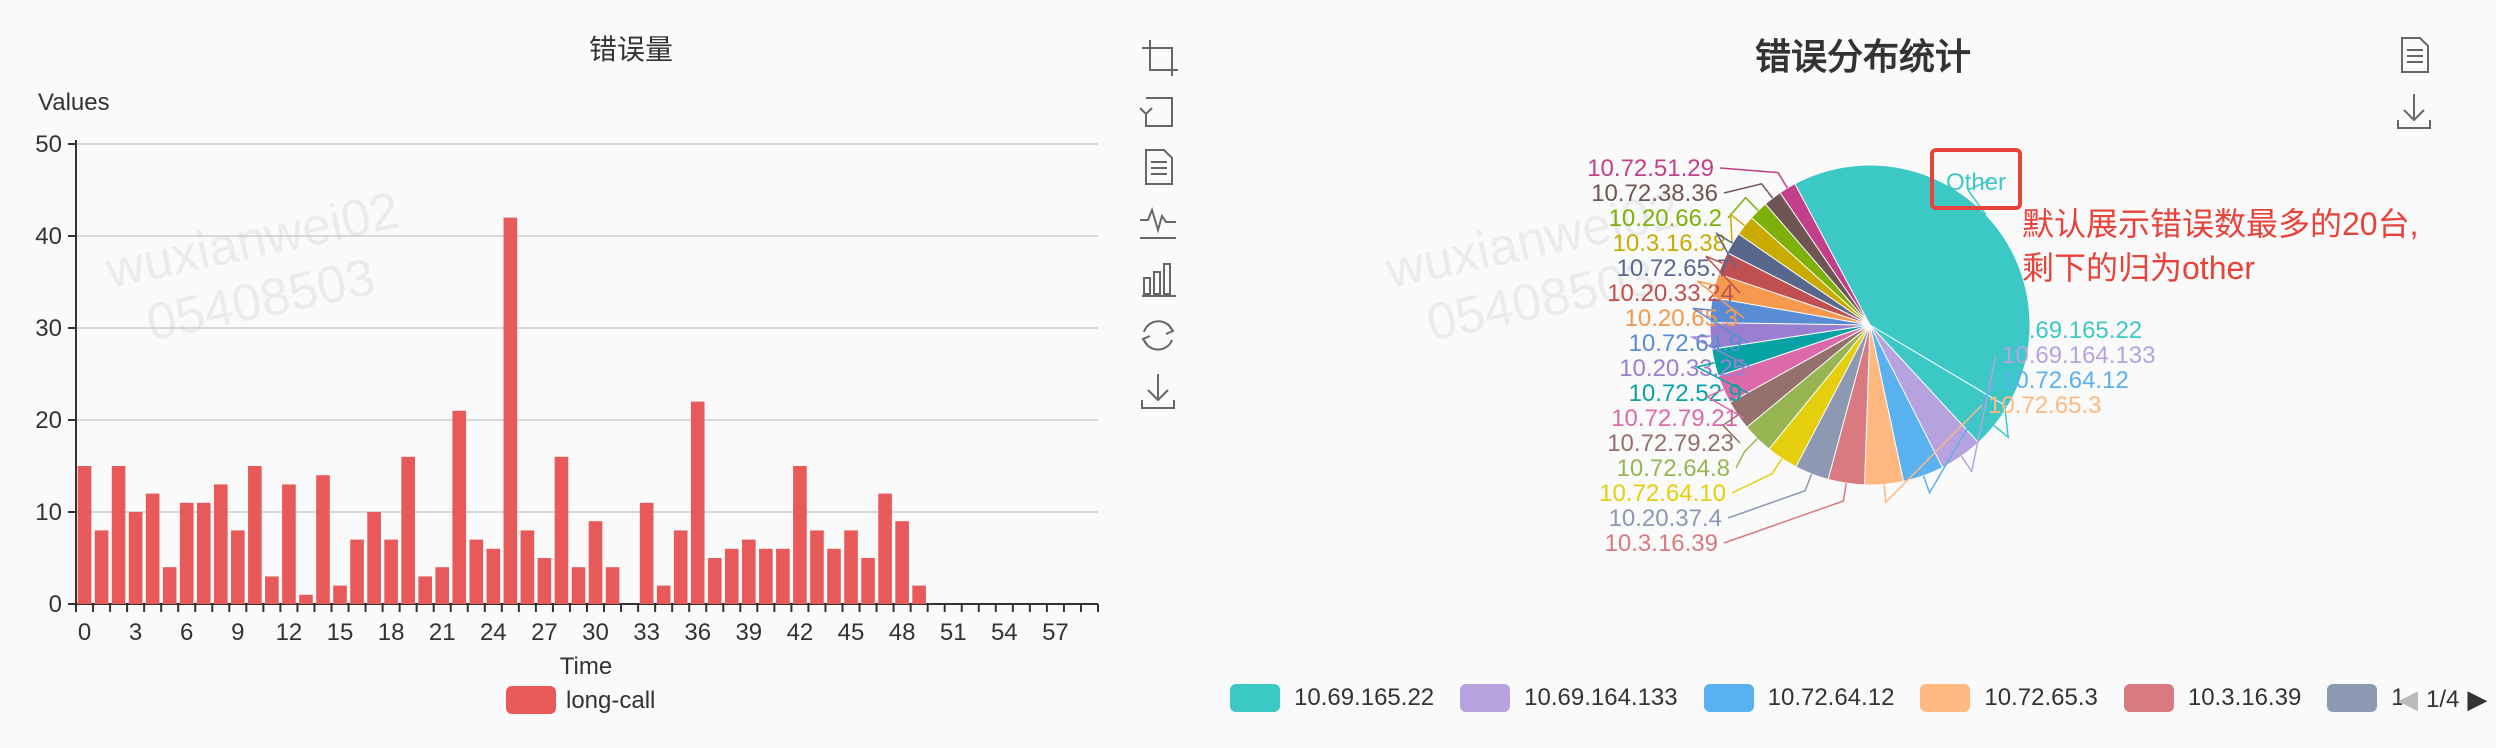  What do you see at coordinates (237, 632) in the screenshot?
I see `x-tick-label: 9` at bounding box center [237, 632].